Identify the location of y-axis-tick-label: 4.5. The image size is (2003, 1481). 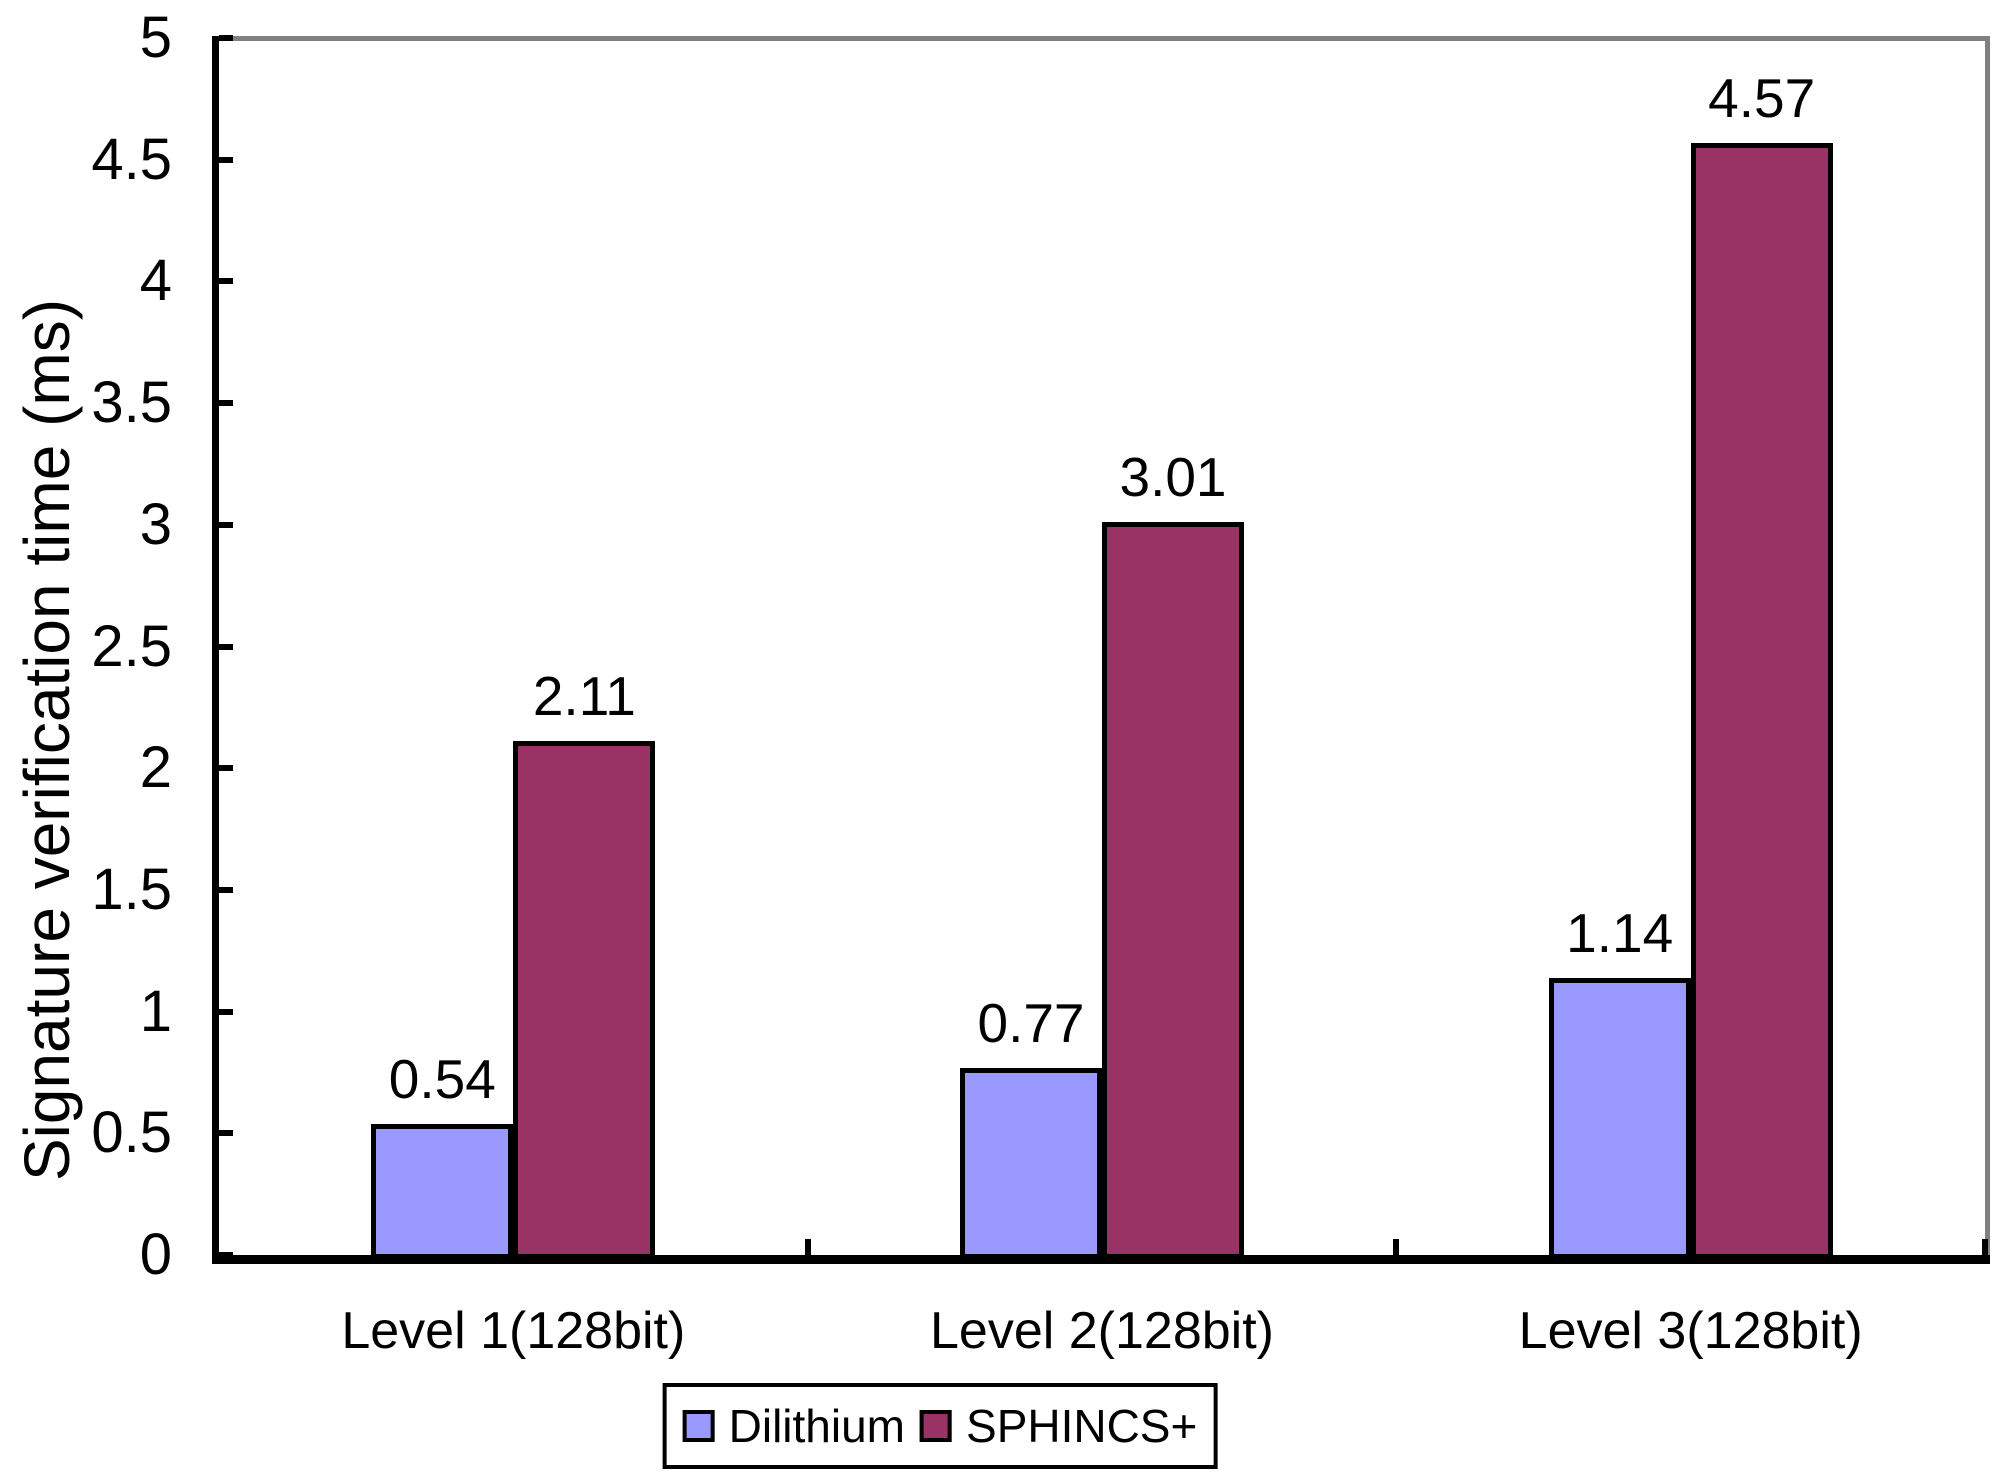
(131, 159).